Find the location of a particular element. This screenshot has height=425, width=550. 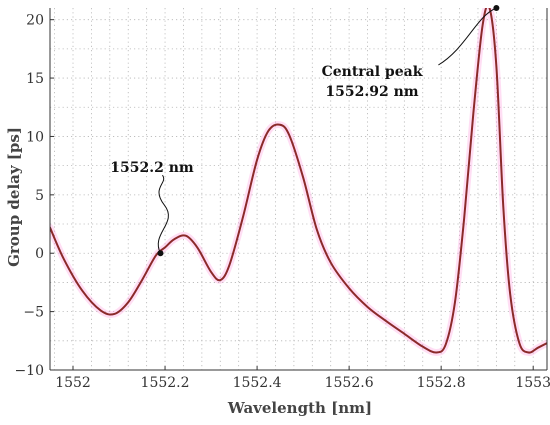

y-tick-label: 20 is located at coordinates (35, 21).